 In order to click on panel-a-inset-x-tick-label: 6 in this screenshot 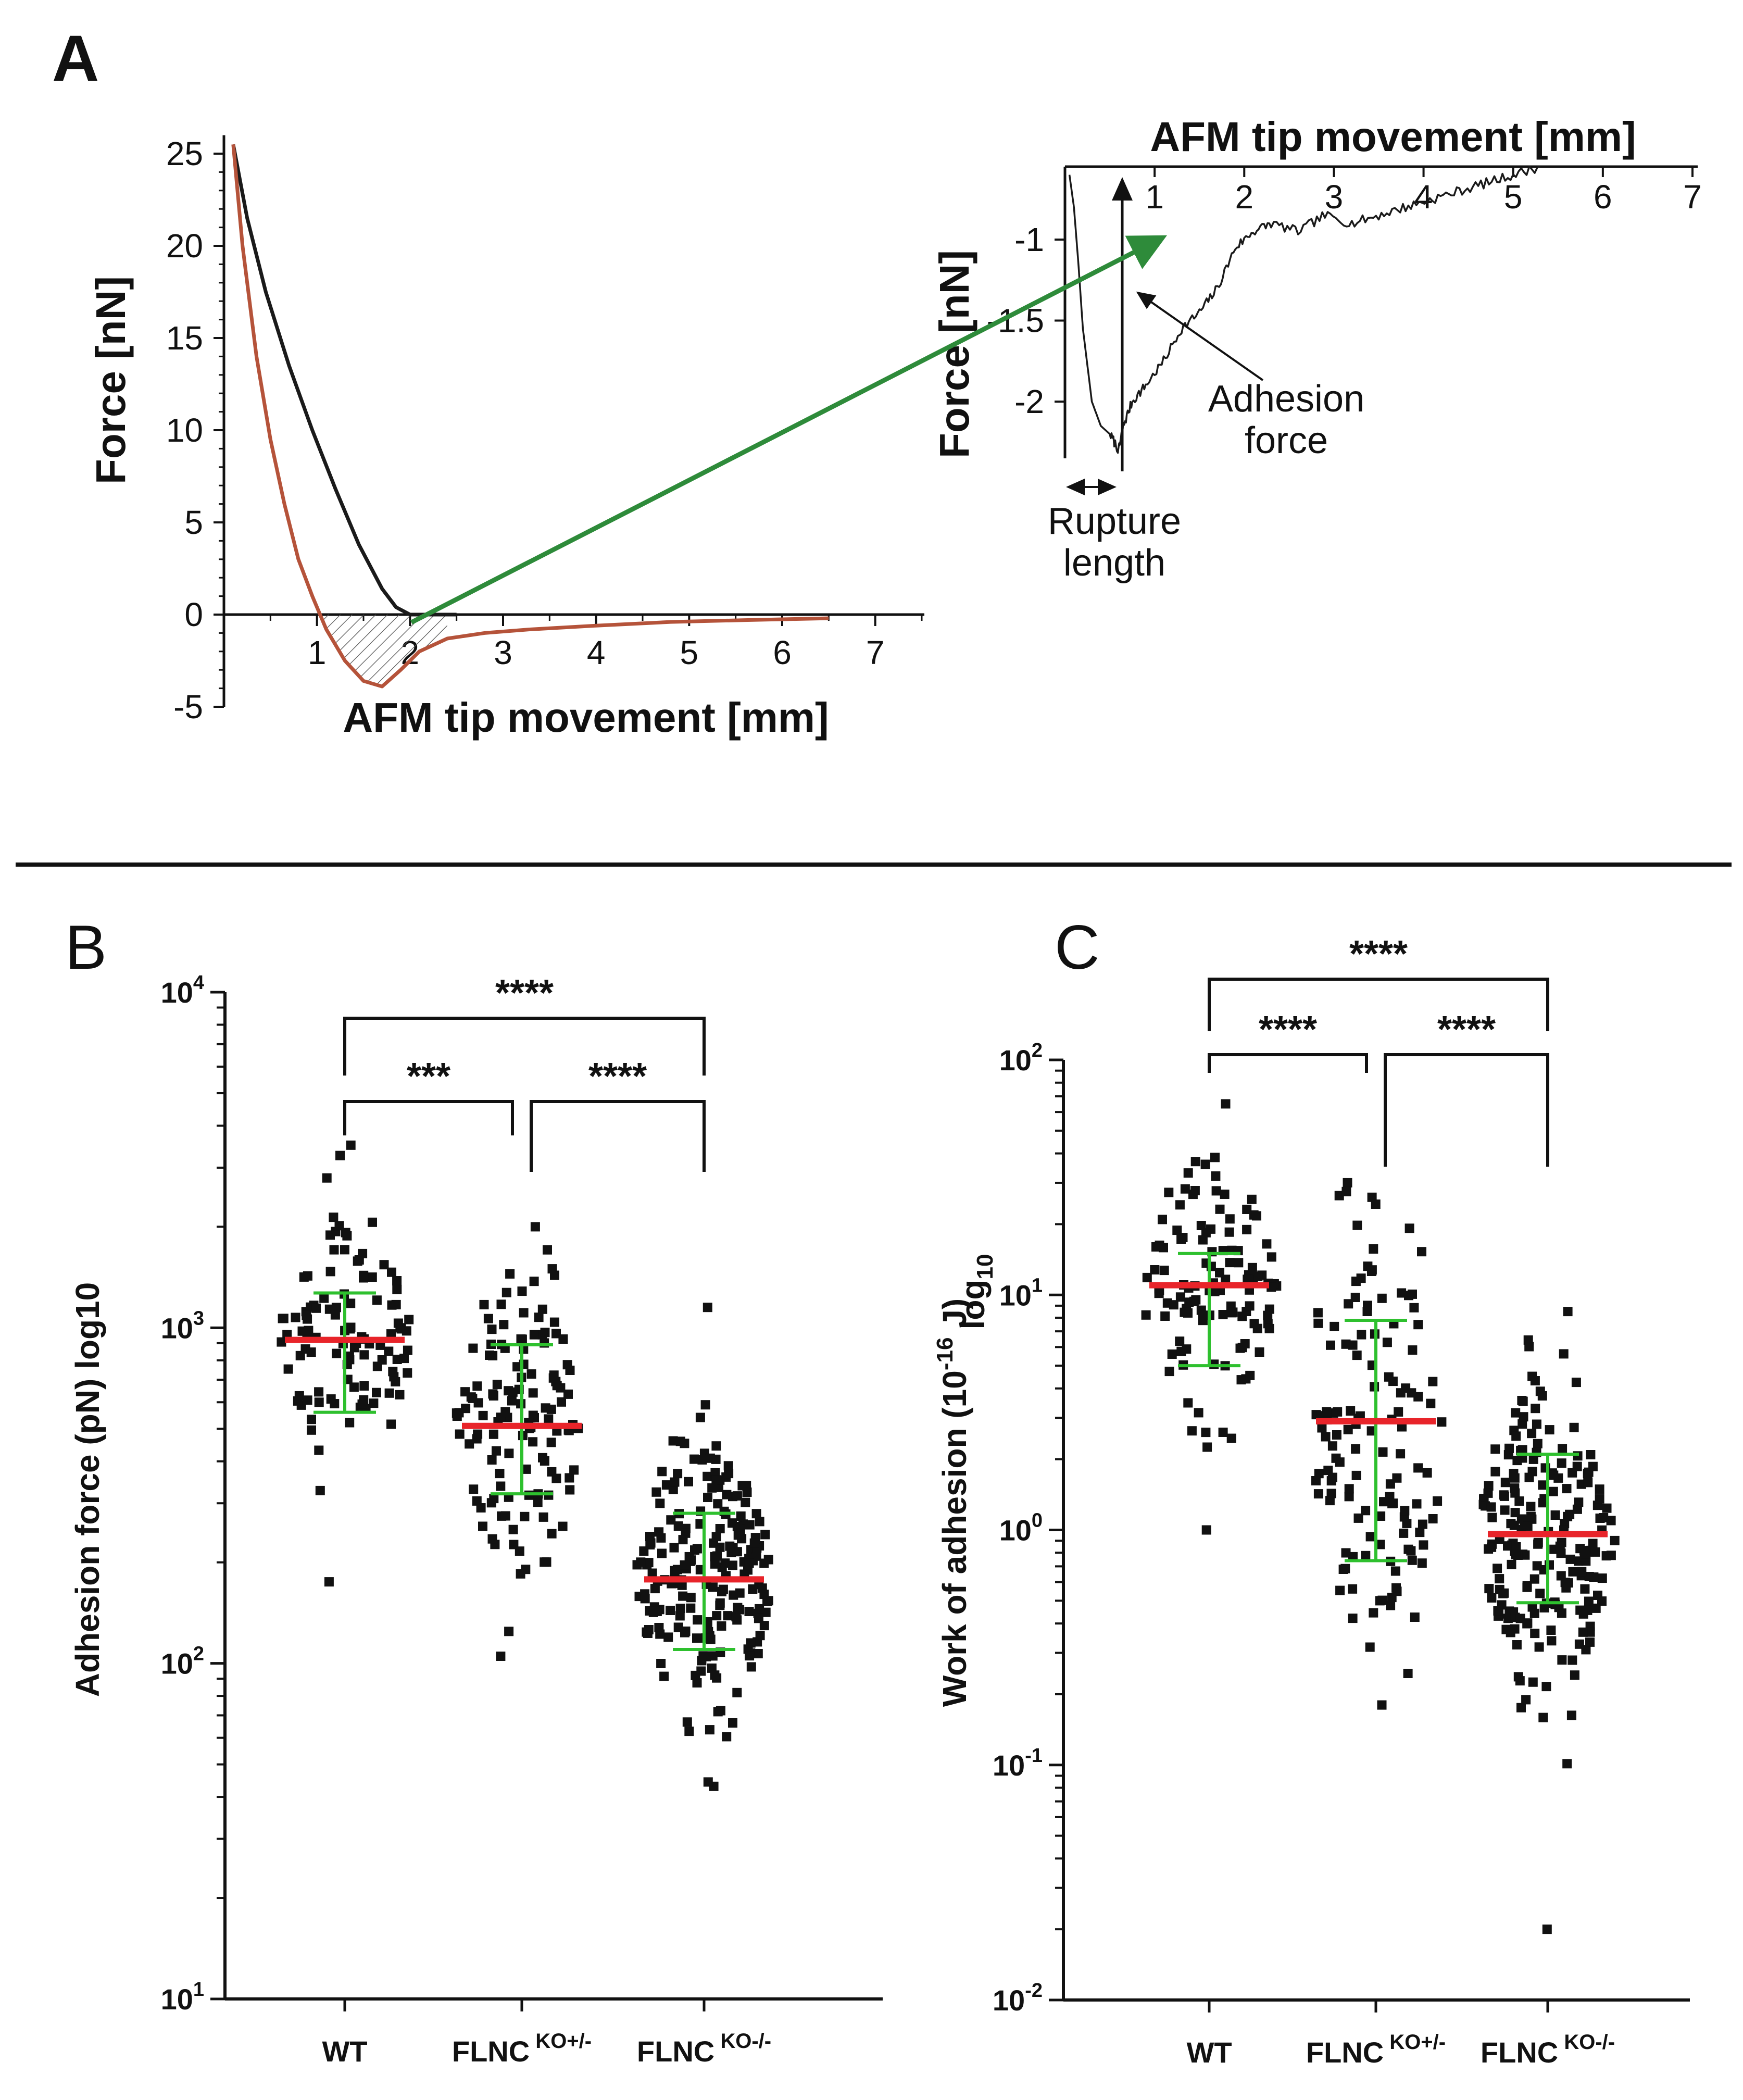, I will do `click(1603, 197)`.